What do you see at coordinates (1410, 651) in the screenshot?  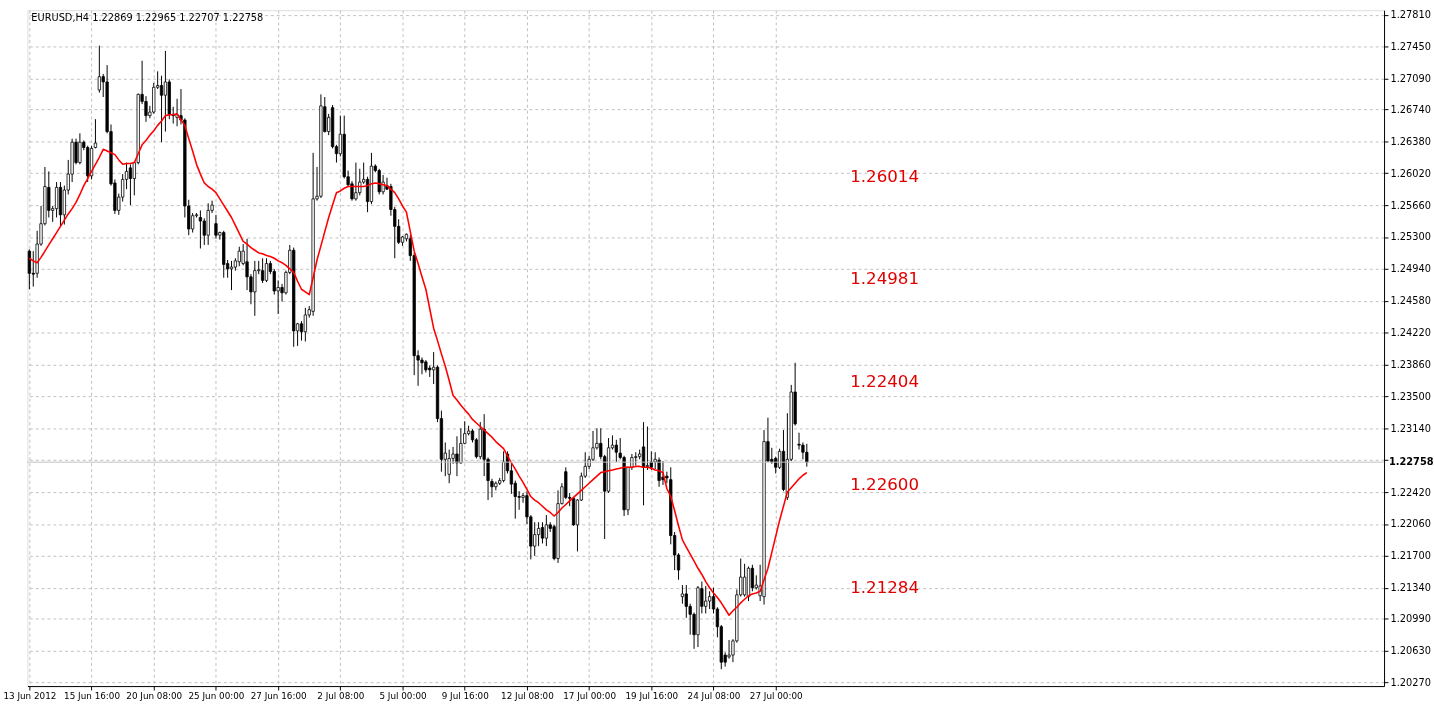 I see `y-tick-label: 1.20630` at bounding box center [1410, 651].